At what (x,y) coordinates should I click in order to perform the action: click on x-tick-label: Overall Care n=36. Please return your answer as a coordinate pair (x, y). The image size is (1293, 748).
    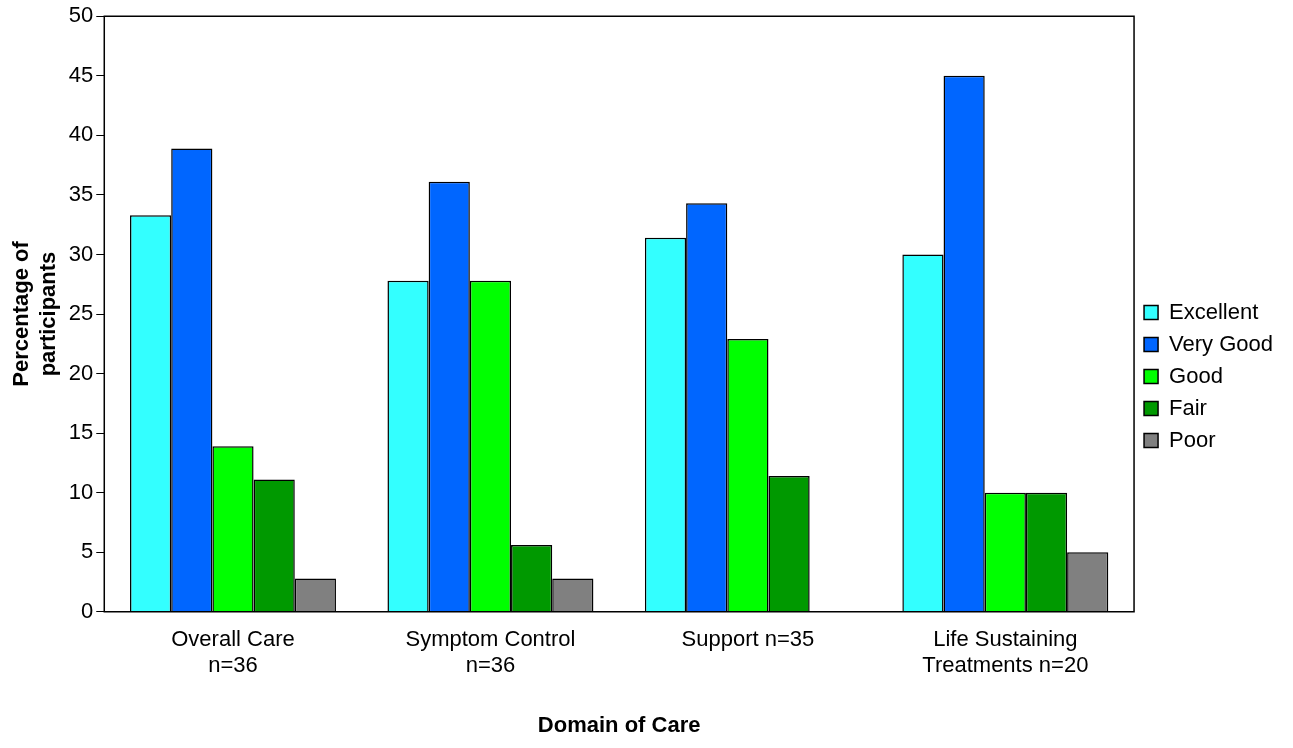
    Looking at the image, I should click on (233, 652).